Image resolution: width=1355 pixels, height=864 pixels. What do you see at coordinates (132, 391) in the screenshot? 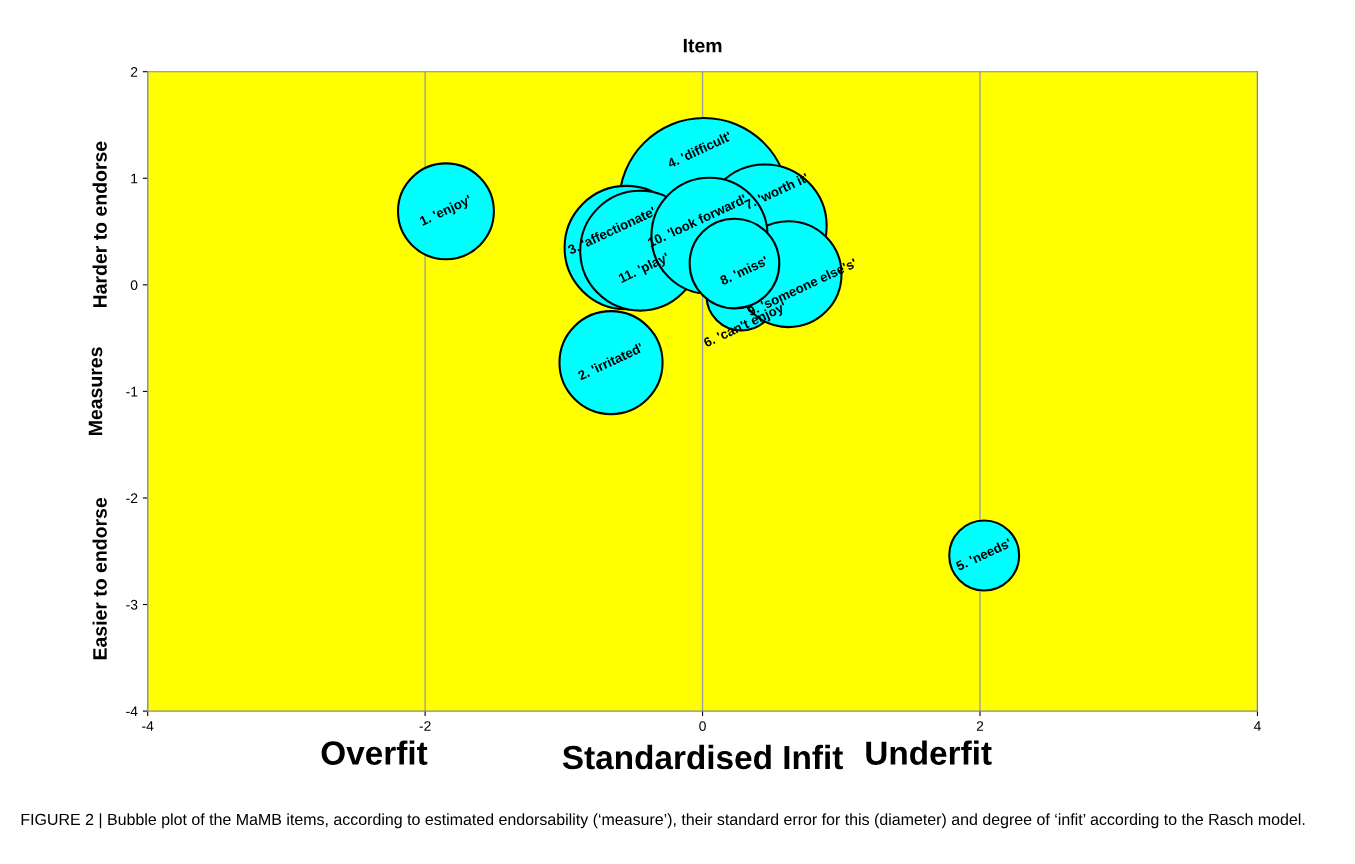
I see `y-tick-label: -1` at bounding box center [132, 391].